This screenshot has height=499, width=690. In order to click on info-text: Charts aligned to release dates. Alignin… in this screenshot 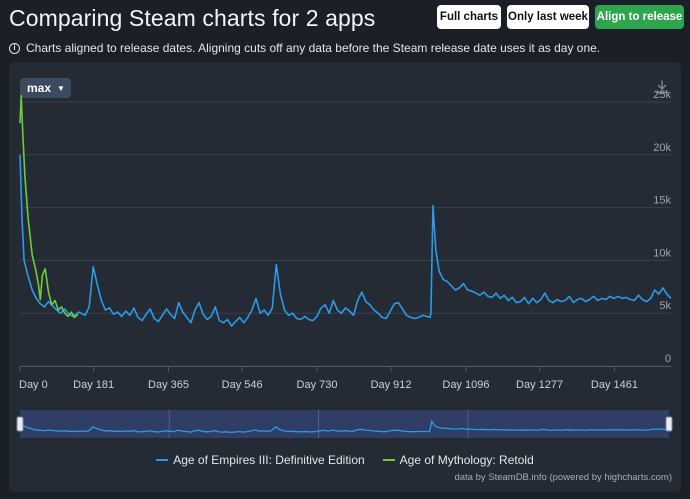, I will do `click(313, 48)`.